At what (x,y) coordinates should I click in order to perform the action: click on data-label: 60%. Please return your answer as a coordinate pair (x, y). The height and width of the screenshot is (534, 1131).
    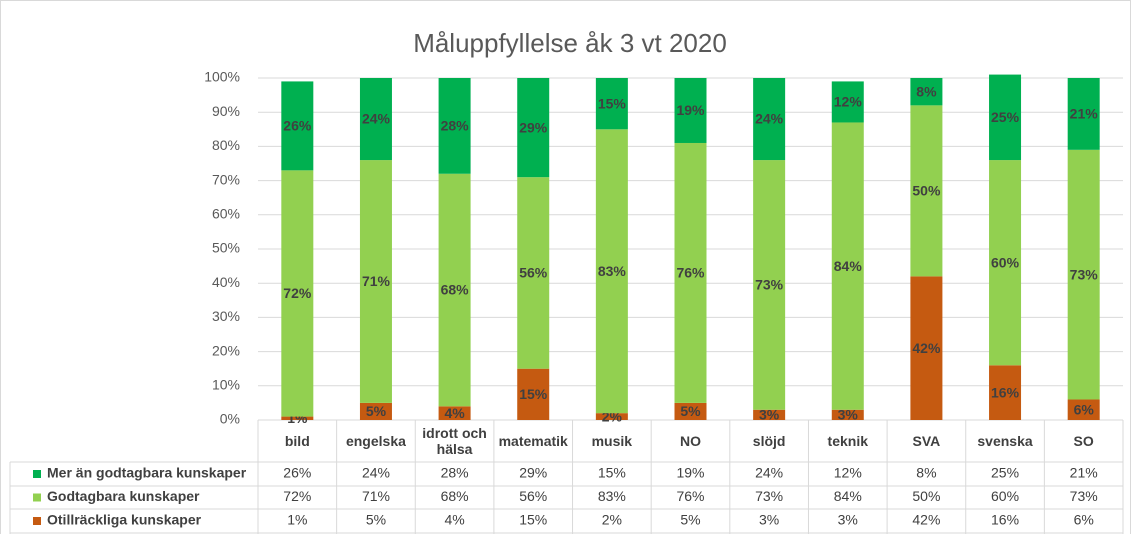
    Looking at the image, I should click on (1005, 262).